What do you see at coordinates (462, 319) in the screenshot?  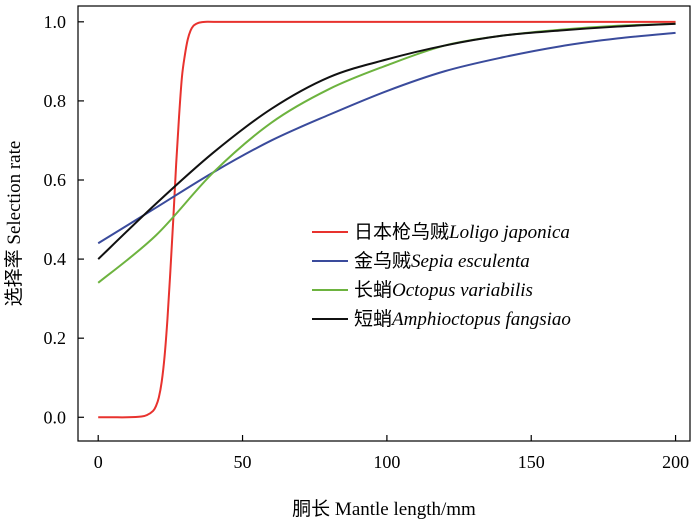 I see `legend-label: 短蛸Amphioctopus fangsiao` at bounding box center [462, 319].